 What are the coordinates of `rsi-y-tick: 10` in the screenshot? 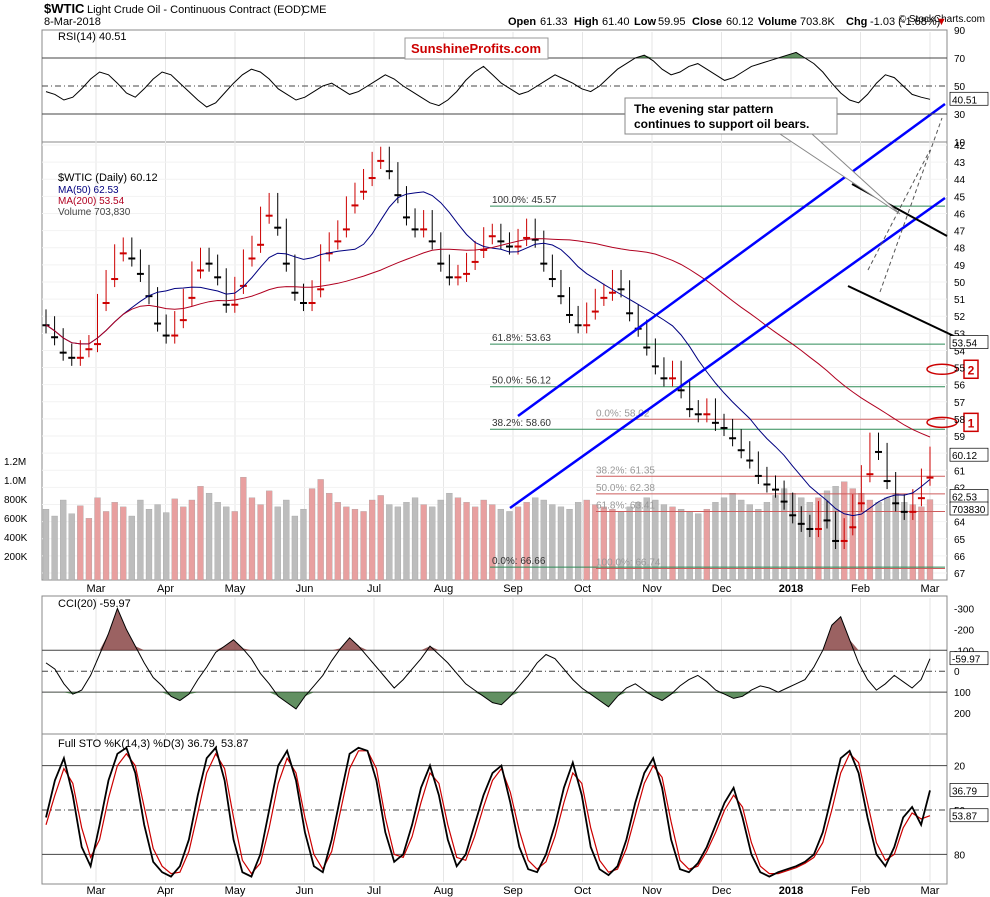 It's located at (960, 143).